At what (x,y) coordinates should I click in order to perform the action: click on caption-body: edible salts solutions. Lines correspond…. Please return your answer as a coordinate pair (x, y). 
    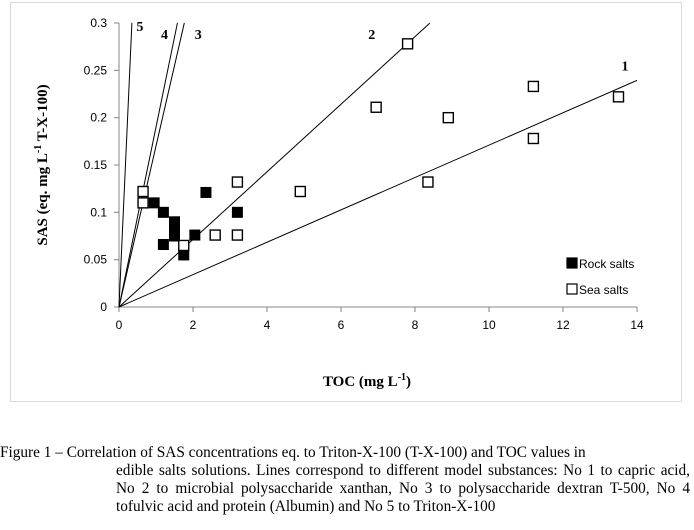
    Looking at the image, I should click on (403, 488).